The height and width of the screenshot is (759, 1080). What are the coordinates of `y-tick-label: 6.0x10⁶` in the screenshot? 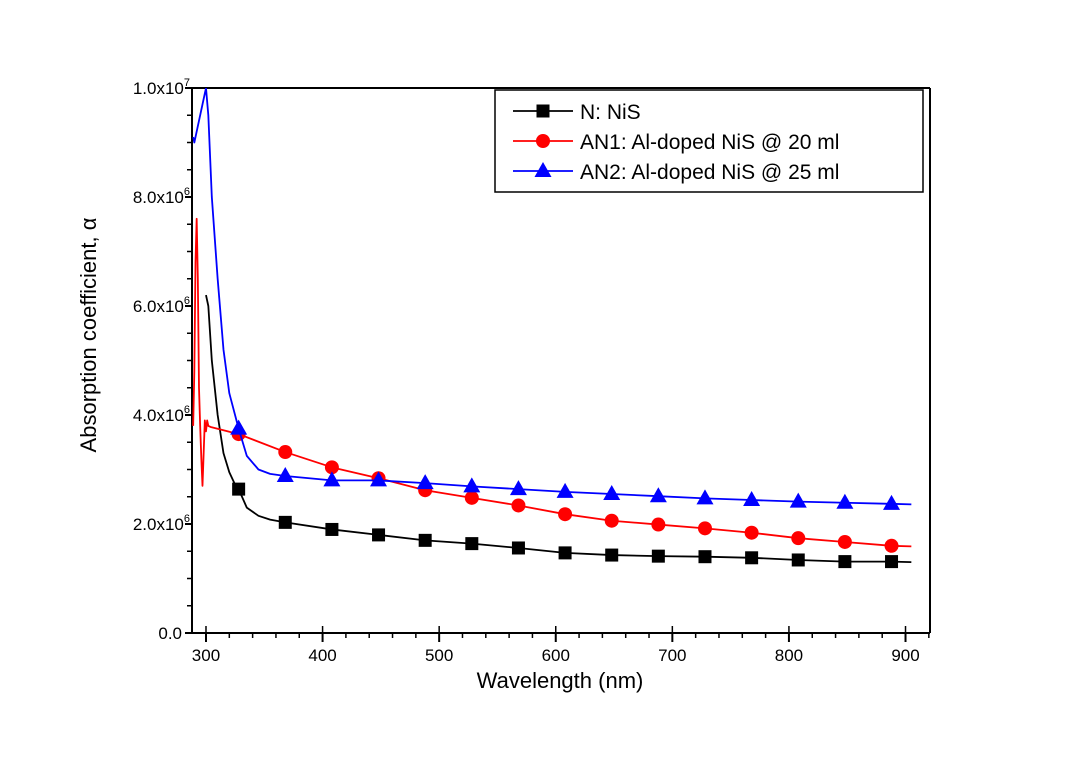 It's located at (161, 305).